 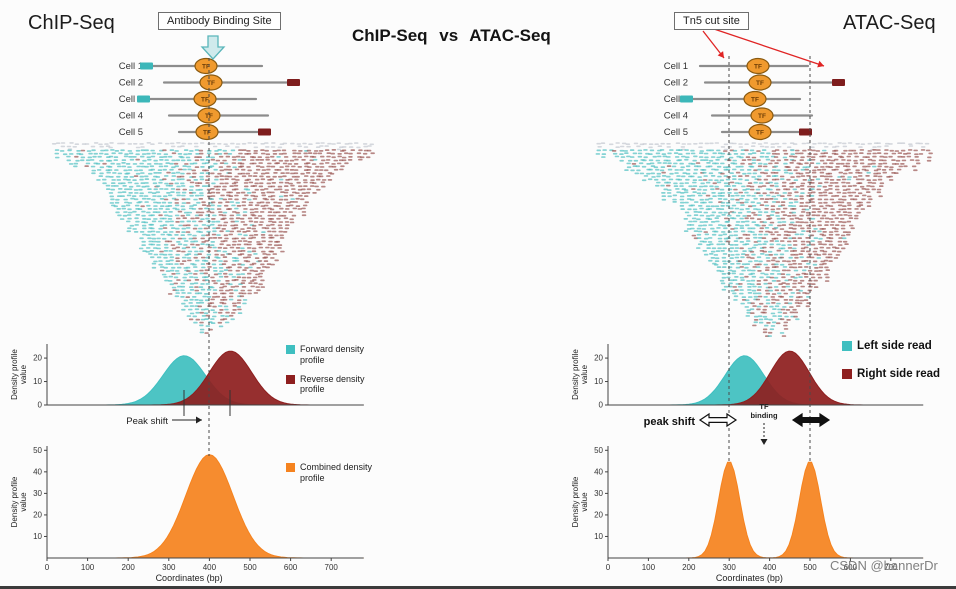 I want to click on density-curve, so click(x=766, y=510).